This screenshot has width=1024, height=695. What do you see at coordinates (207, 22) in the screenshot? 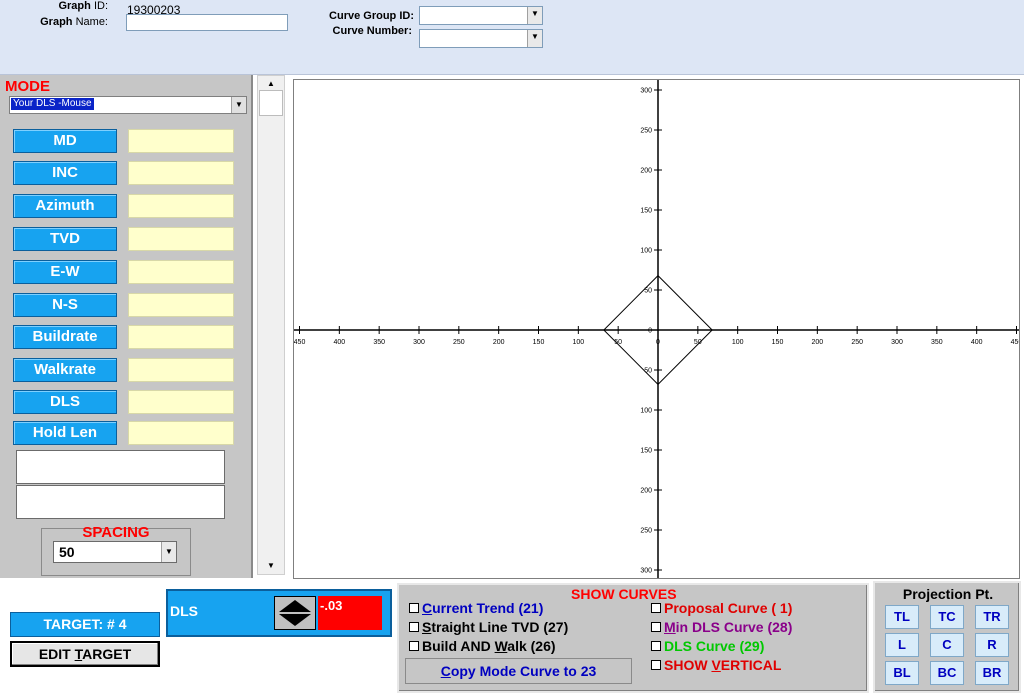
I see `graph-name-input` at bounding box center [207, 22].